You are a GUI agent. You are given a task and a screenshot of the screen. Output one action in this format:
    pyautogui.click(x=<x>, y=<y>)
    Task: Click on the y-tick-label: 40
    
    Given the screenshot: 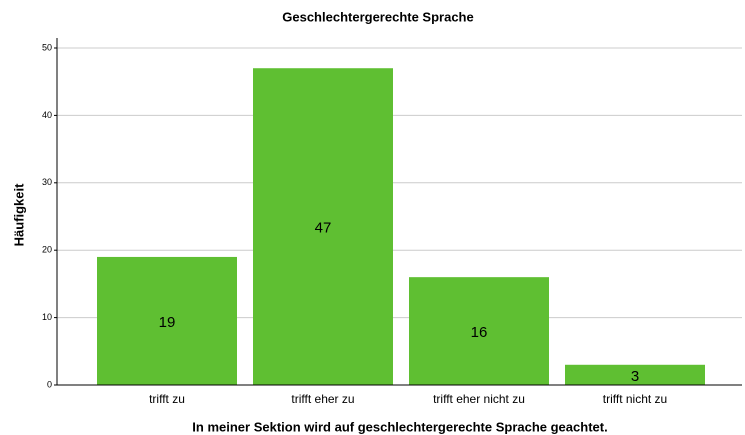 What is the action you would take?
    pyautogui.click(x=47, y=115)
    